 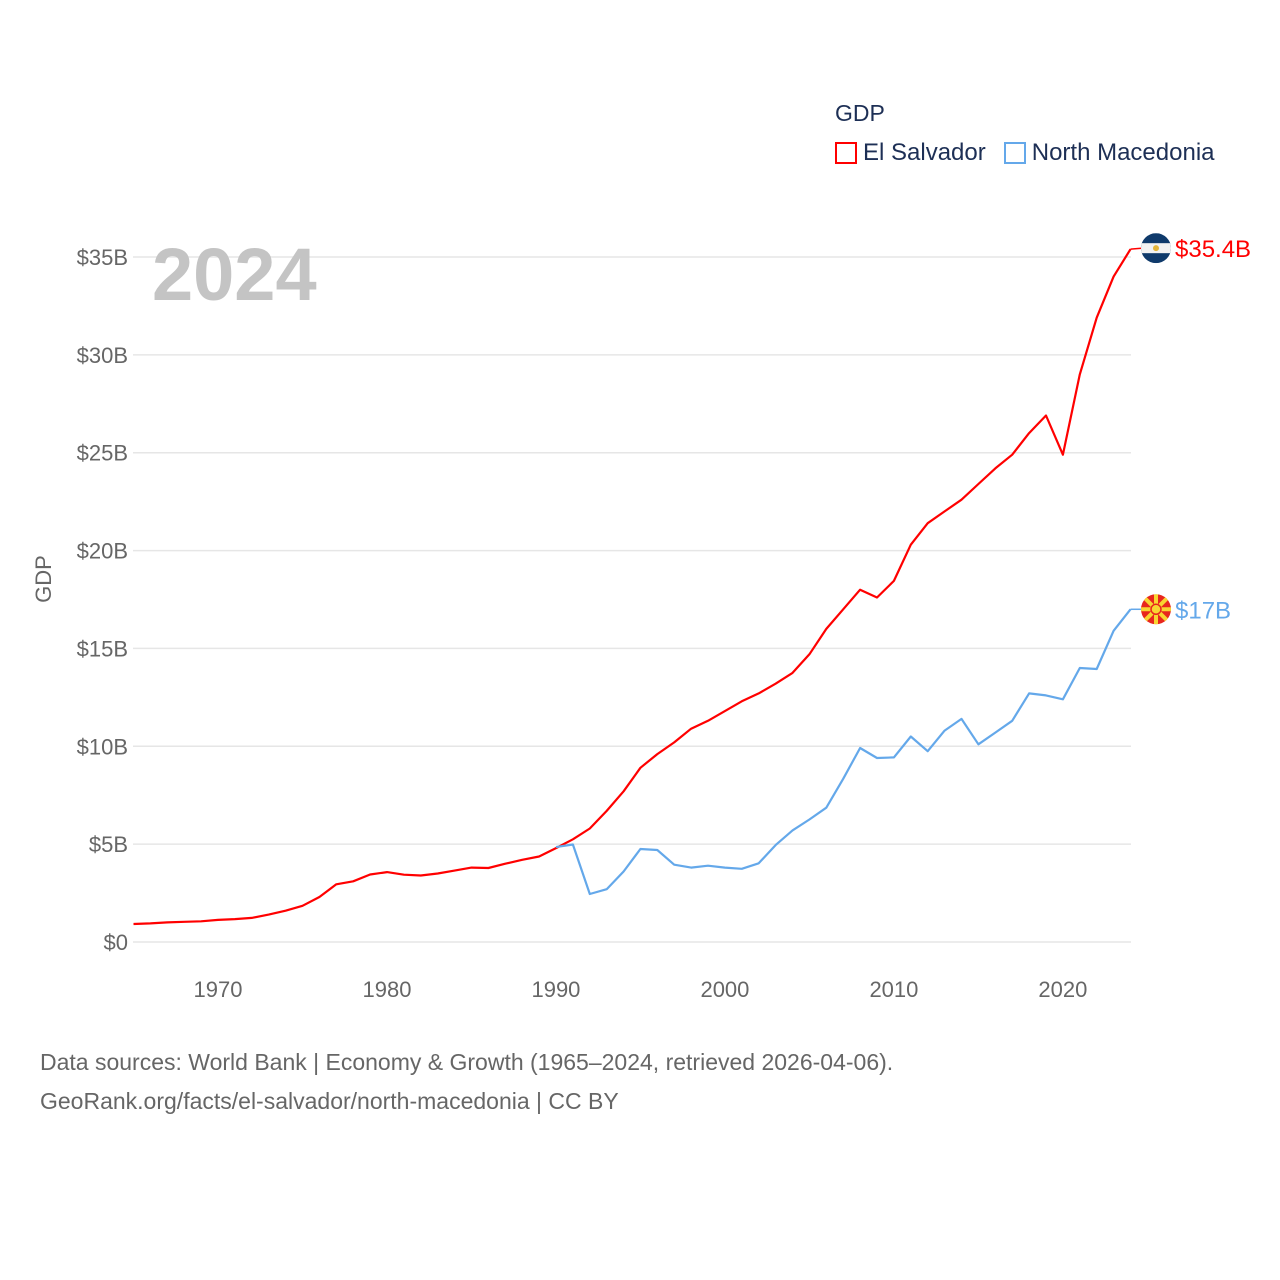 I want to click on series-line-north-macedonia, so click(x=843, y=752).